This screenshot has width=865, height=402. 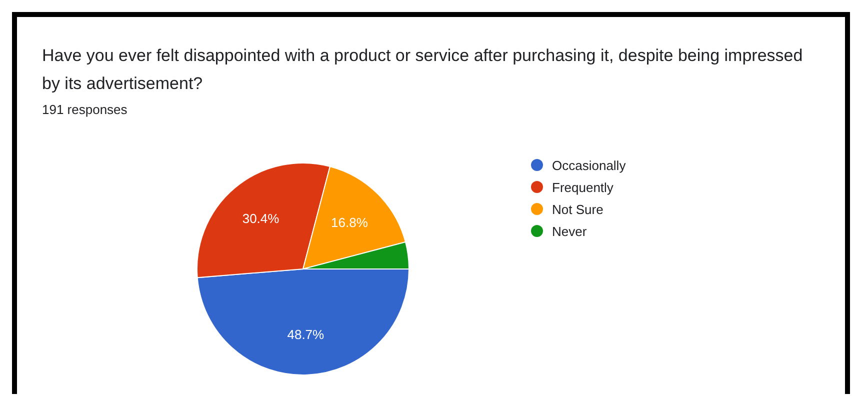 I want to click on data-label: 16.8%, so click(x=349, y=222).